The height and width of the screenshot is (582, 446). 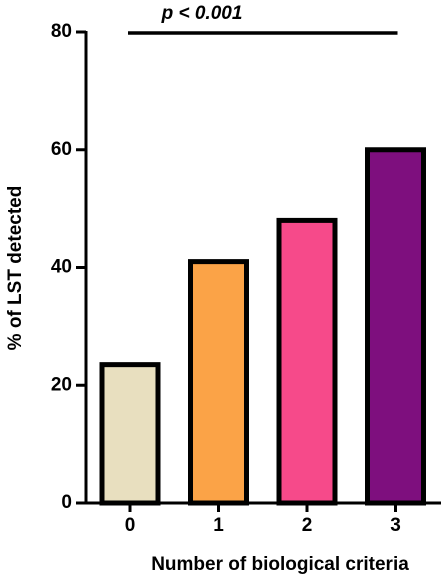 What do you see at coordinates (61, 267) in the screenshot?
I see `y-tick-label: 40` at bounding box center [61, 267].